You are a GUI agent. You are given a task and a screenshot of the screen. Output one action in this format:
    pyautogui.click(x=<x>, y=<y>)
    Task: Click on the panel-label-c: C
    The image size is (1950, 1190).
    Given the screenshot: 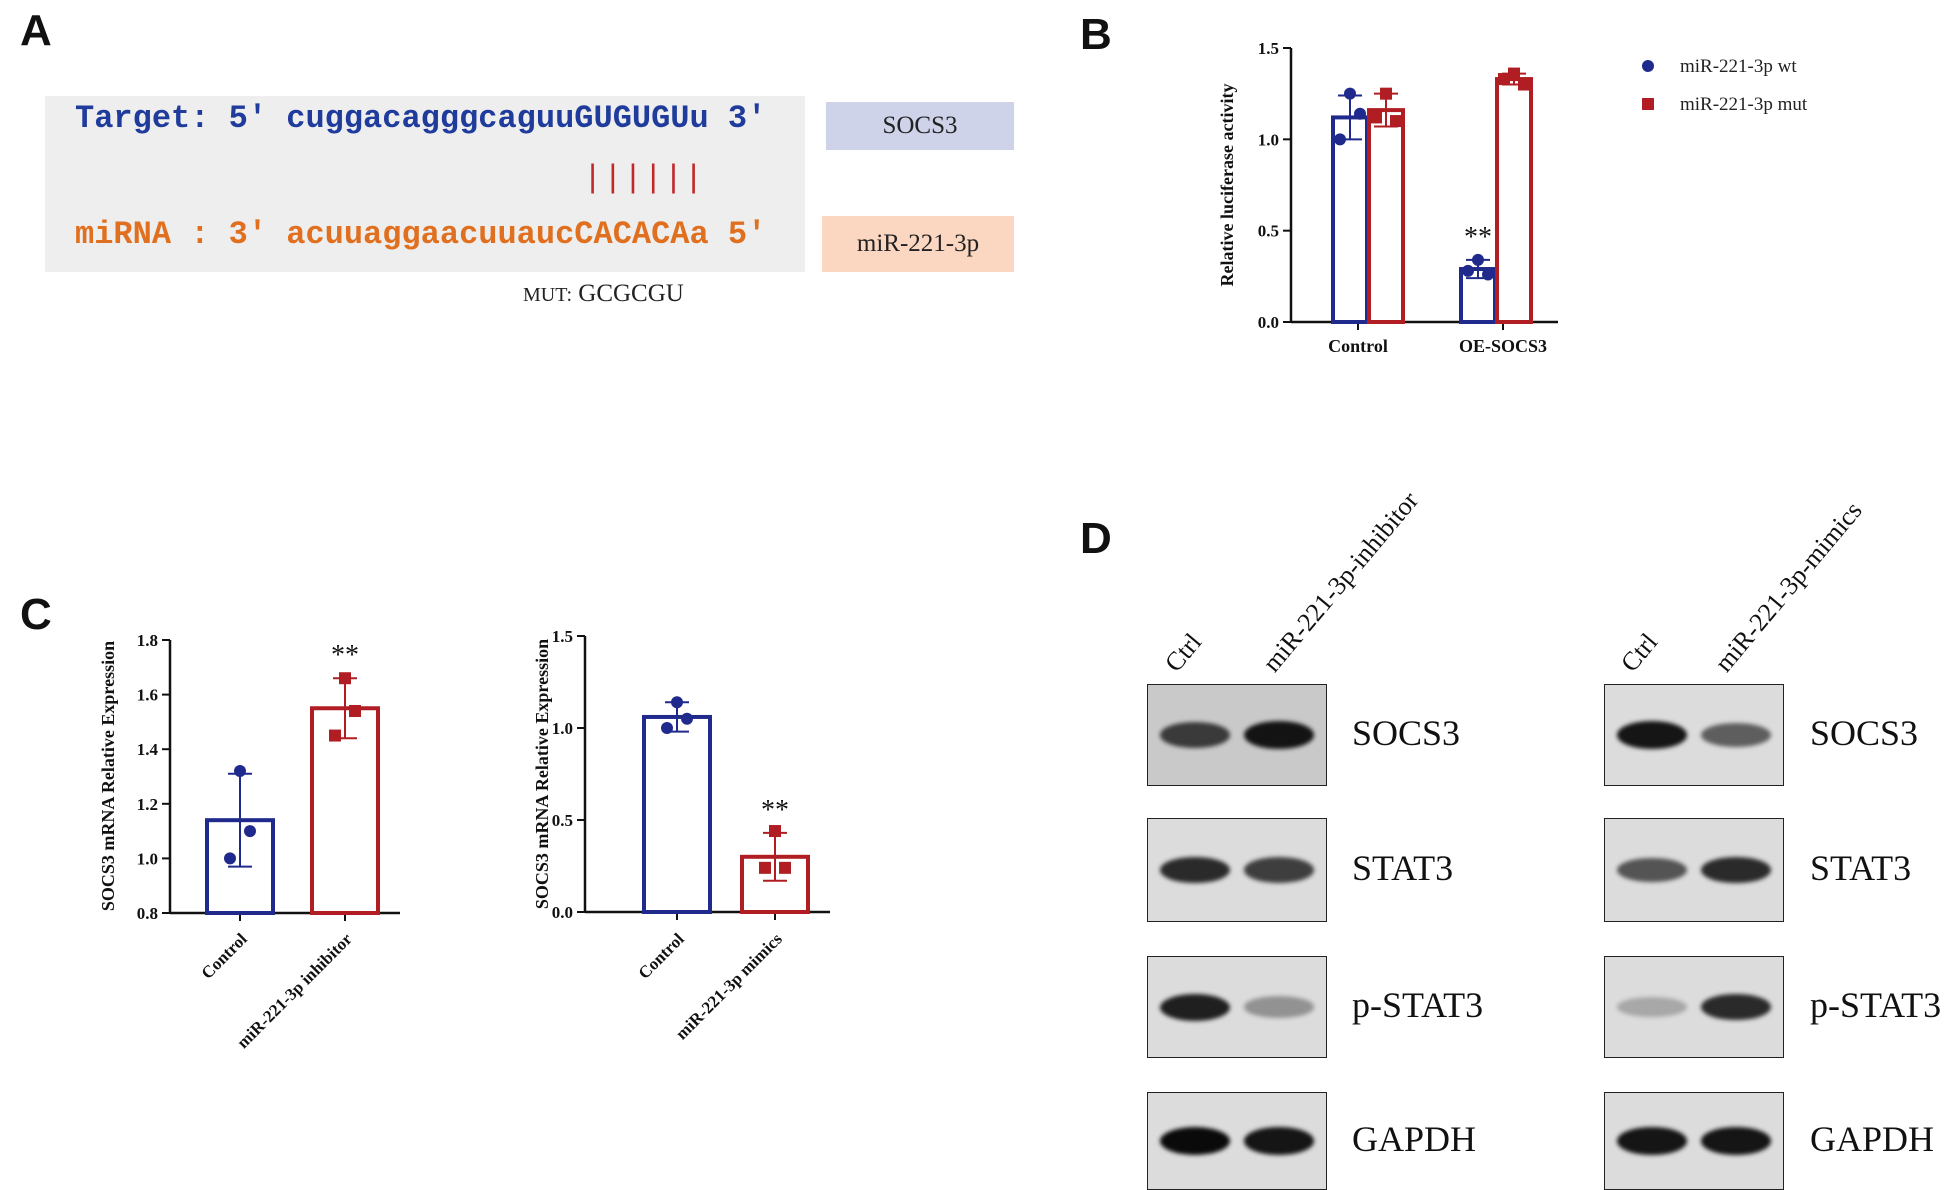 What is the action you would take?
    pyautogui.click(x=36, y=614)
    